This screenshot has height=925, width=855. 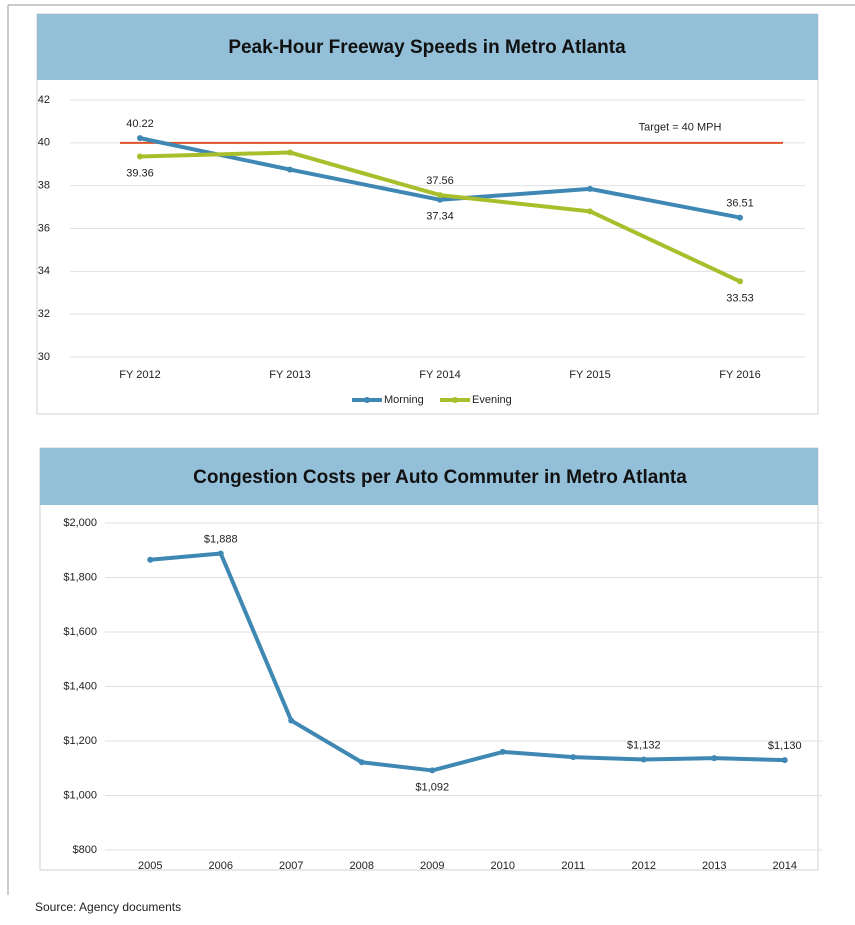 I want to click on data-label: $1,132, so click(x=644, y=745).